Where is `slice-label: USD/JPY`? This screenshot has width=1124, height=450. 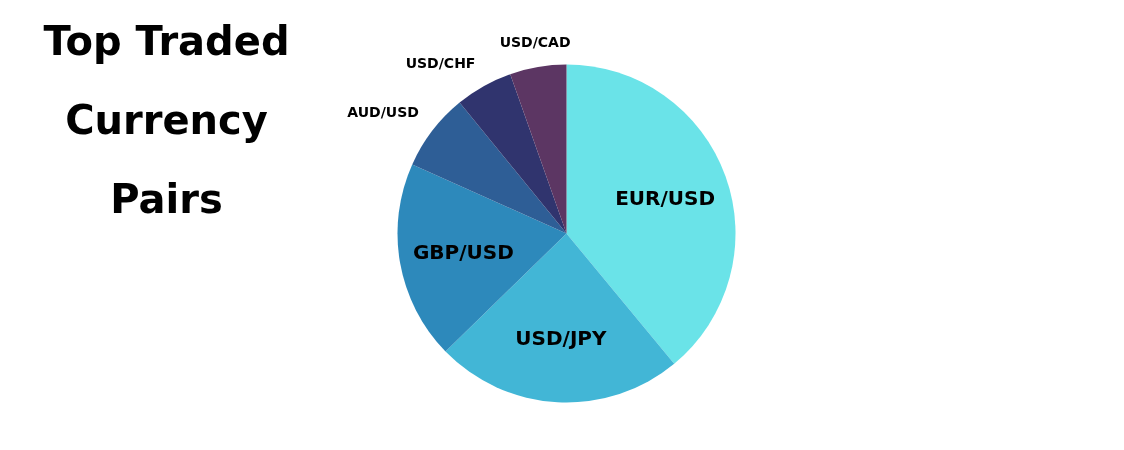 slice-label: USD/JPY is located at coordinates (561, 338).